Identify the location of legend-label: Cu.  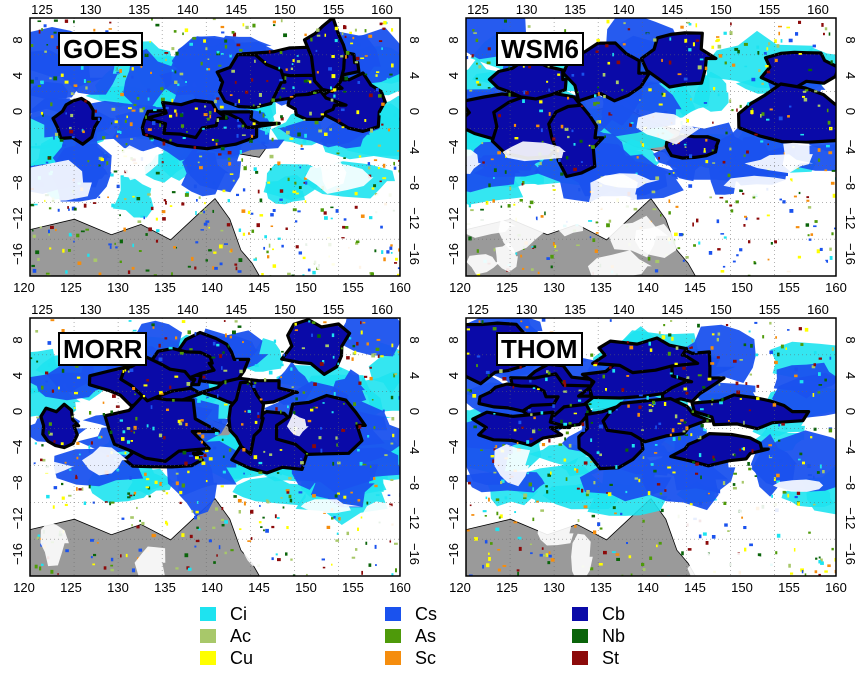
(242, 657).